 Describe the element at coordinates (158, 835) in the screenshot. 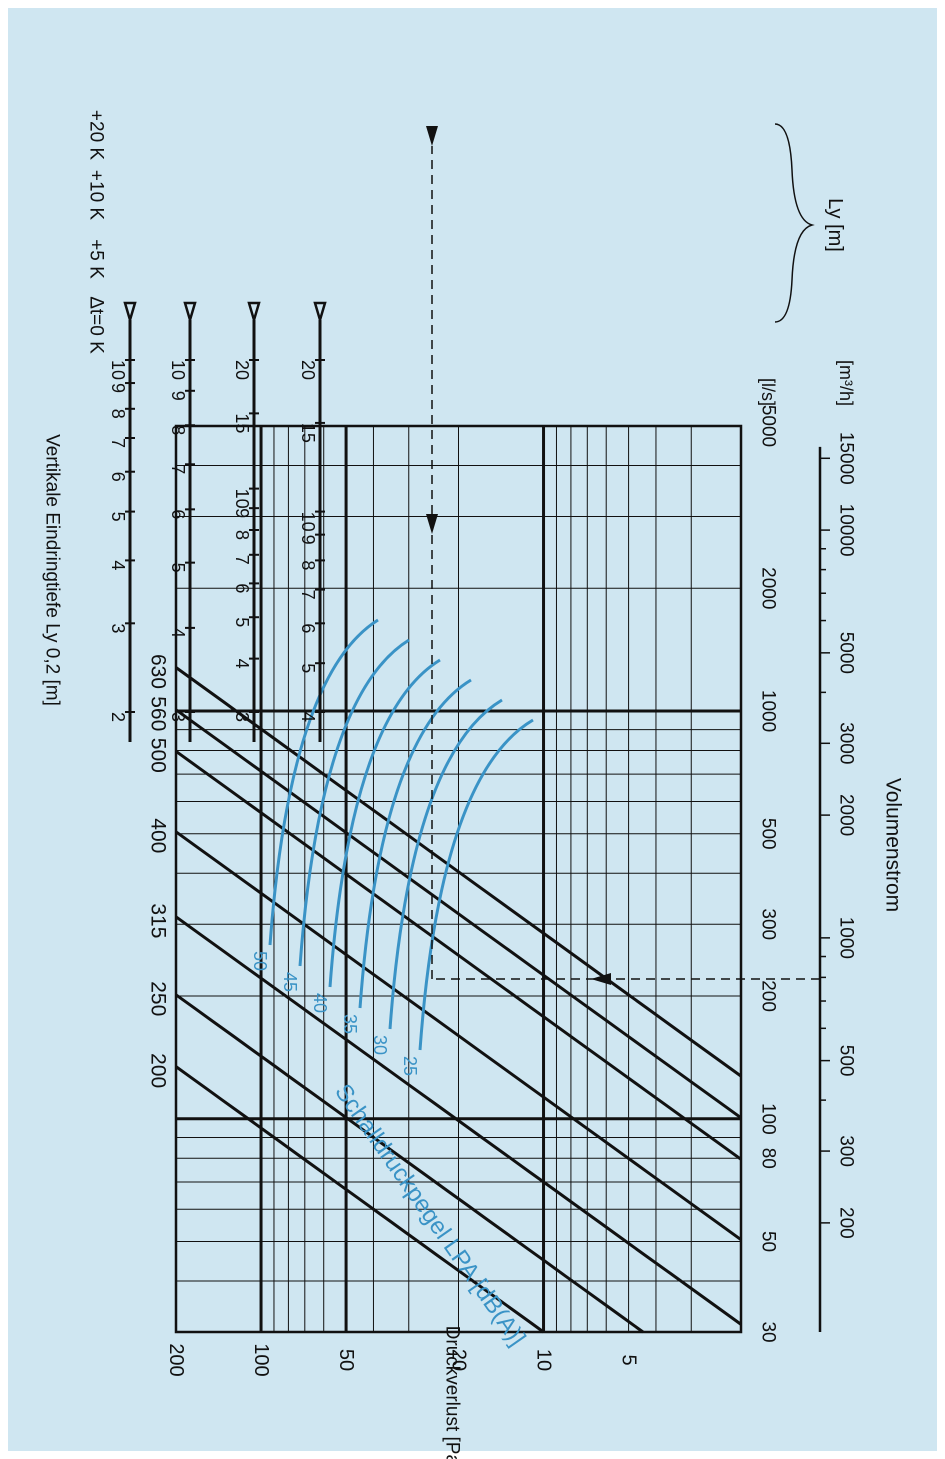

I see `dn-label-400: 400` at that location.